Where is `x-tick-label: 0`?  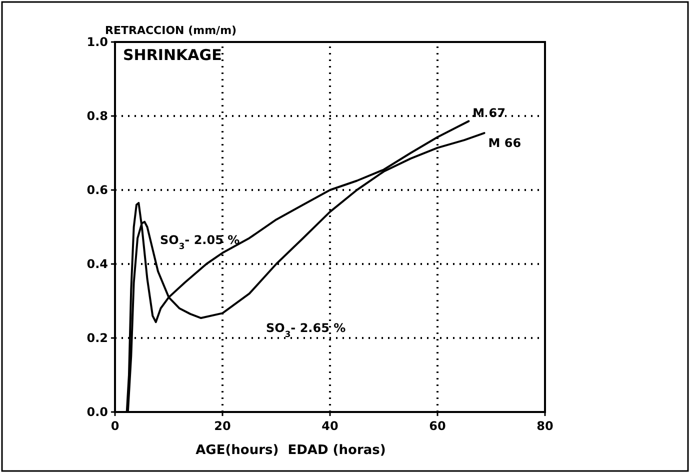 x-tick-label: 0 is located at coordinates (115, 426).